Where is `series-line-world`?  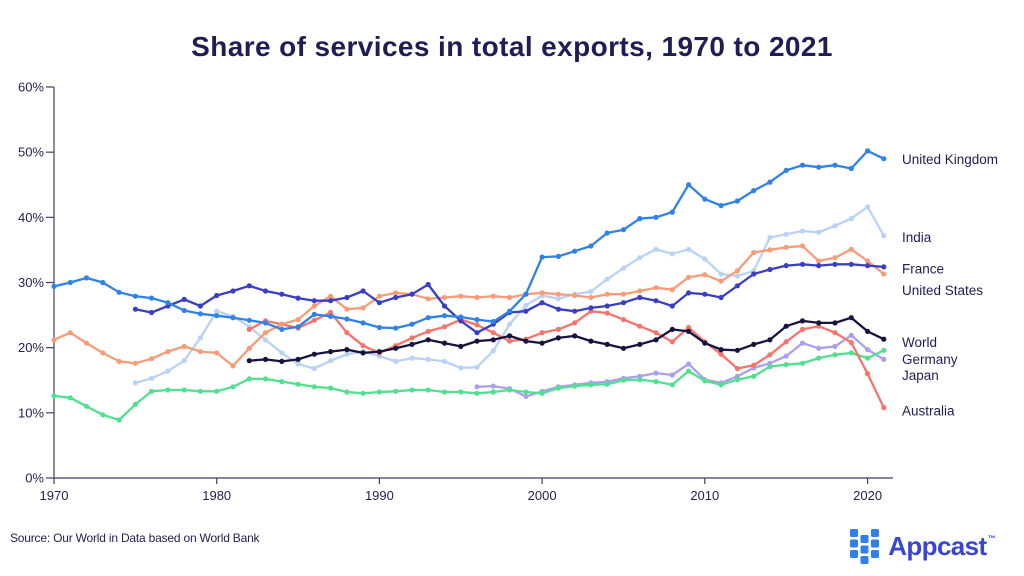 series-line-world is located at coordinates (566, 339).